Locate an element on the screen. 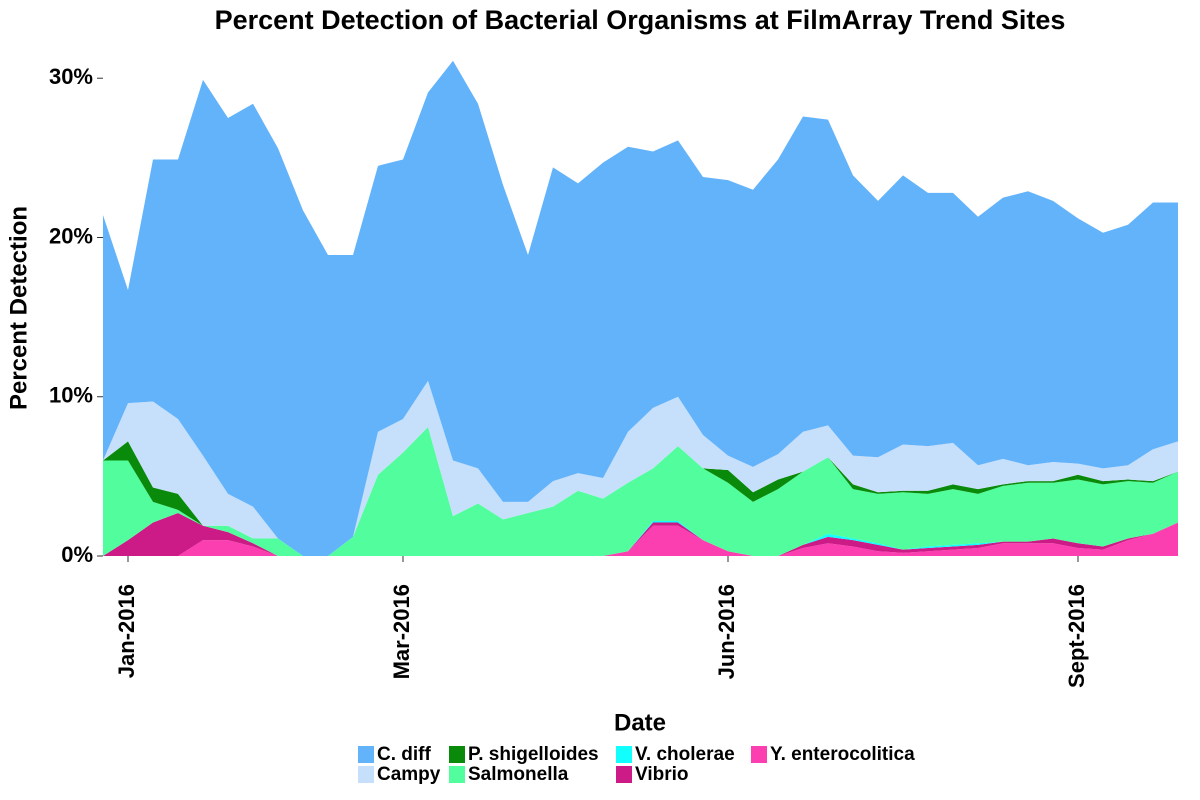 The height and width of the screenshot is (800, 1200). x-axis-label: Date is located at coordinates (640, 722).